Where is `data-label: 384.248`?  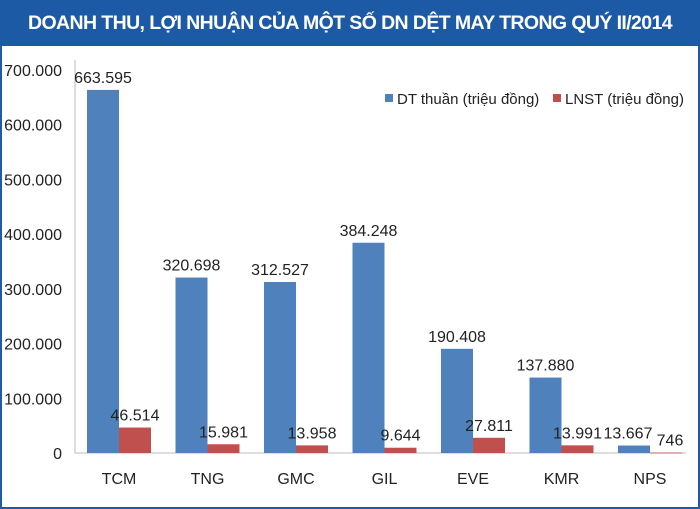
data-label: 384.248 is located at coordinates (369, 231).